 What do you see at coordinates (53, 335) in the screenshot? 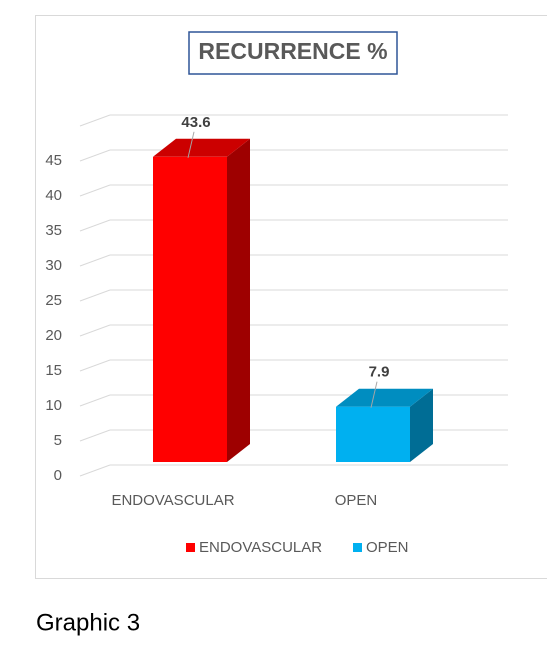
I see `y-tick-label: 20` at bounding box center [53, 335].